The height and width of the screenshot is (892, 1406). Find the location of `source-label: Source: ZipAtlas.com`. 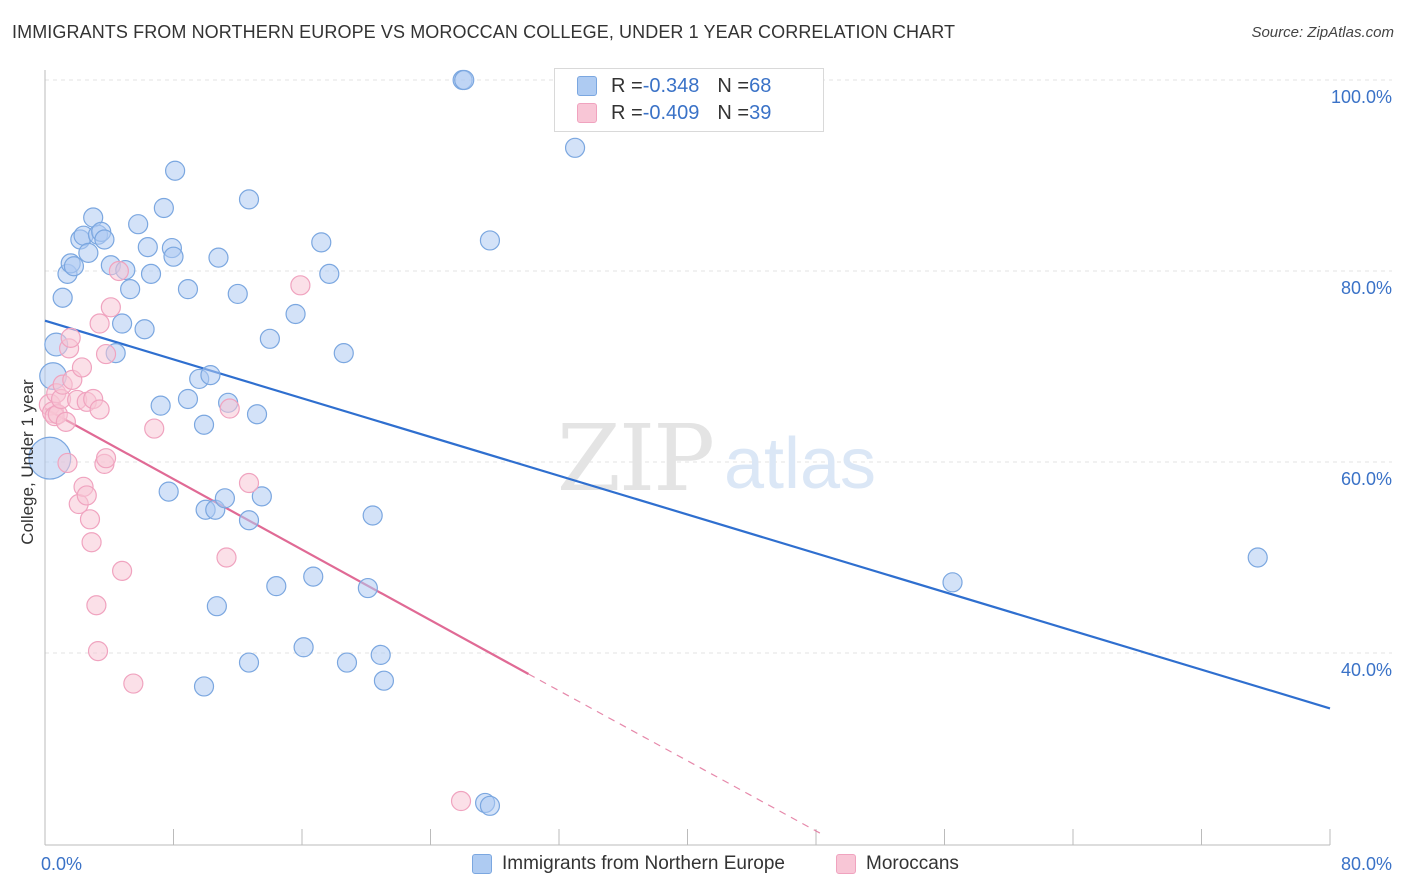

source-label: Source: ZipAtlas.com is located at coordinates (1322, 32).